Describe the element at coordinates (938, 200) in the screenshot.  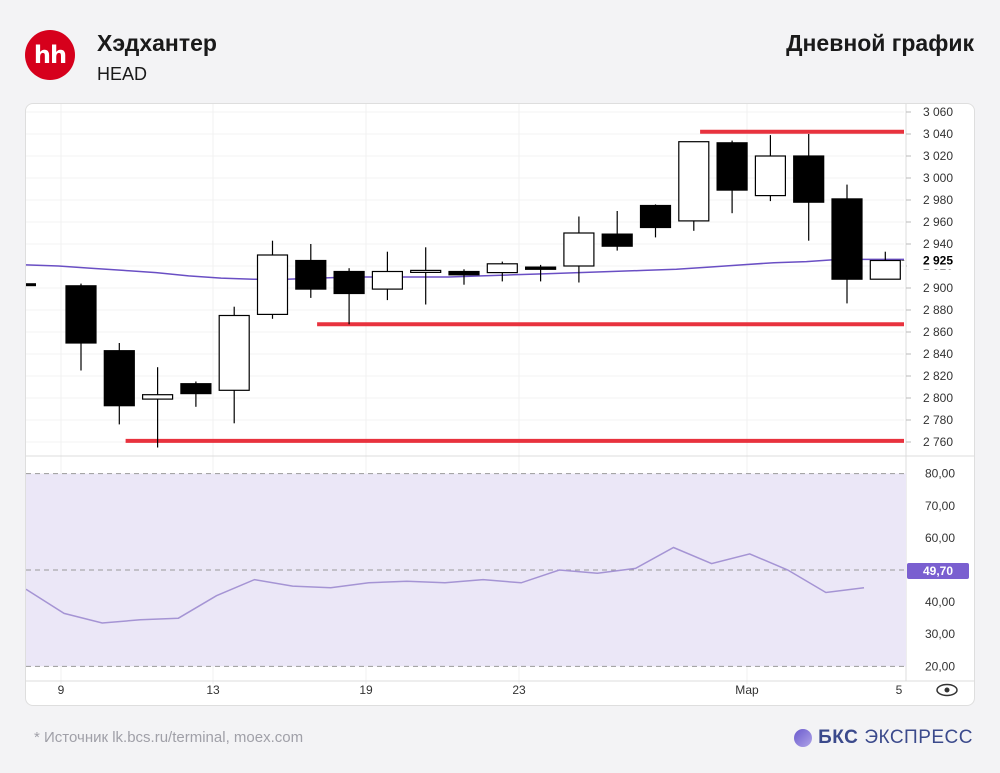
I see `y-tick-label: 2 980` at that location.